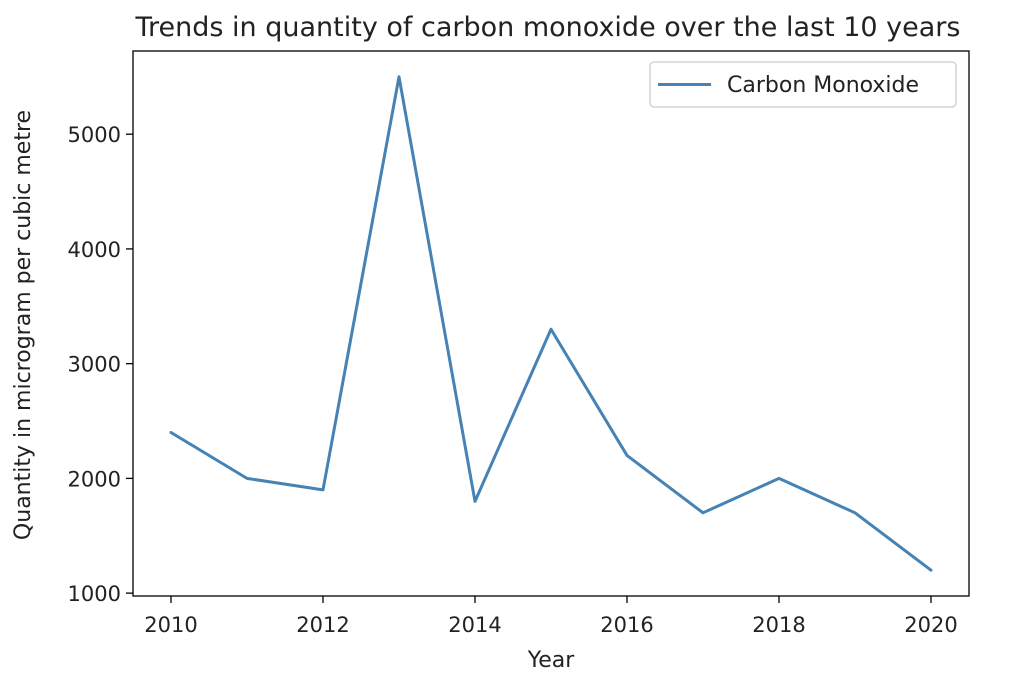  I want to click on legend-label: Carbon Monoxide, so click(823, 85).